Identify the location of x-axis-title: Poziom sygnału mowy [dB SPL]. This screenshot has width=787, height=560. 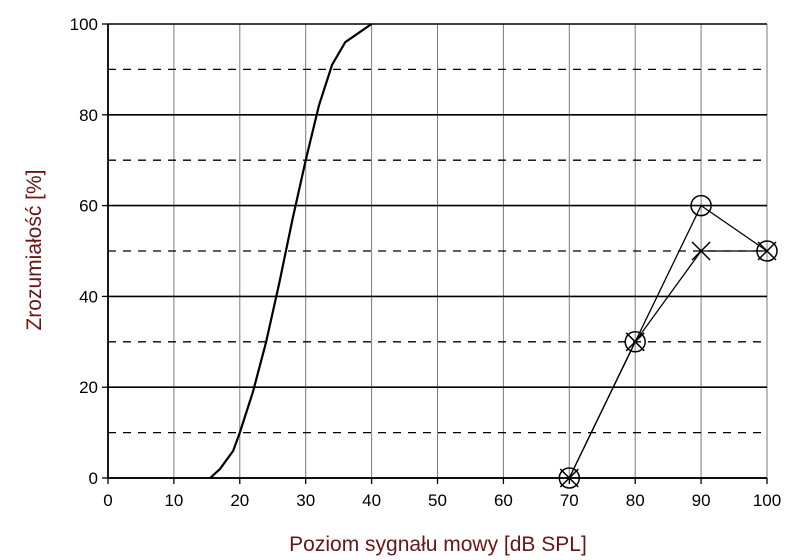
(438, 544).